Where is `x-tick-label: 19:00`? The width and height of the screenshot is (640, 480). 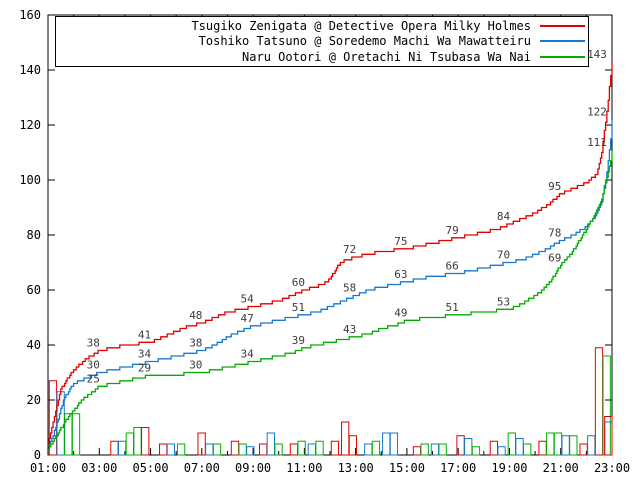 x-tick-label: 19:00 is located at coordinates (509, 468).